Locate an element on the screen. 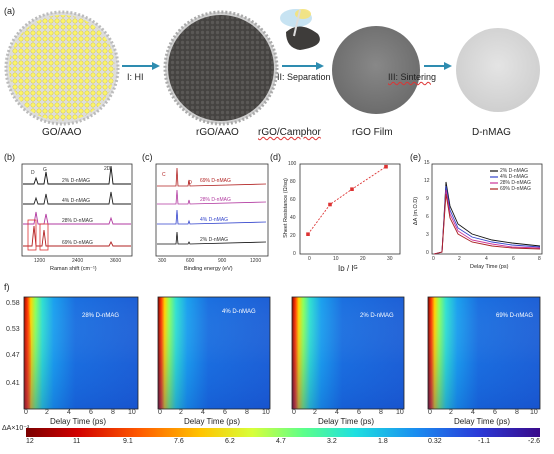 The image size is (554, 454). panel-a-tag: (a) is located at coordinates (9, 11).